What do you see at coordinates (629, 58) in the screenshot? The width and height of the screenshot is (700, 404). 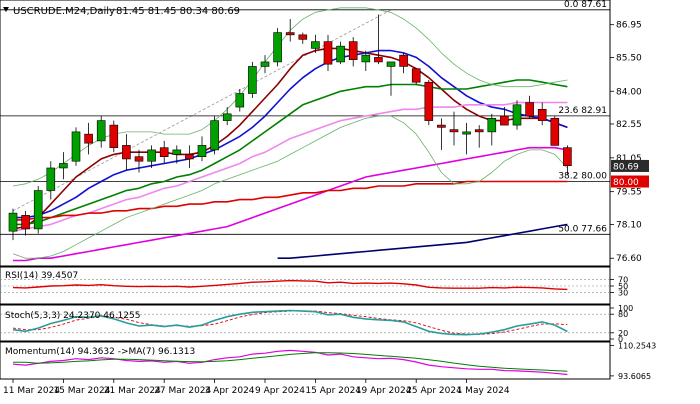 I see `price-tick-label: 85.50` at bounding box center [629, 58].